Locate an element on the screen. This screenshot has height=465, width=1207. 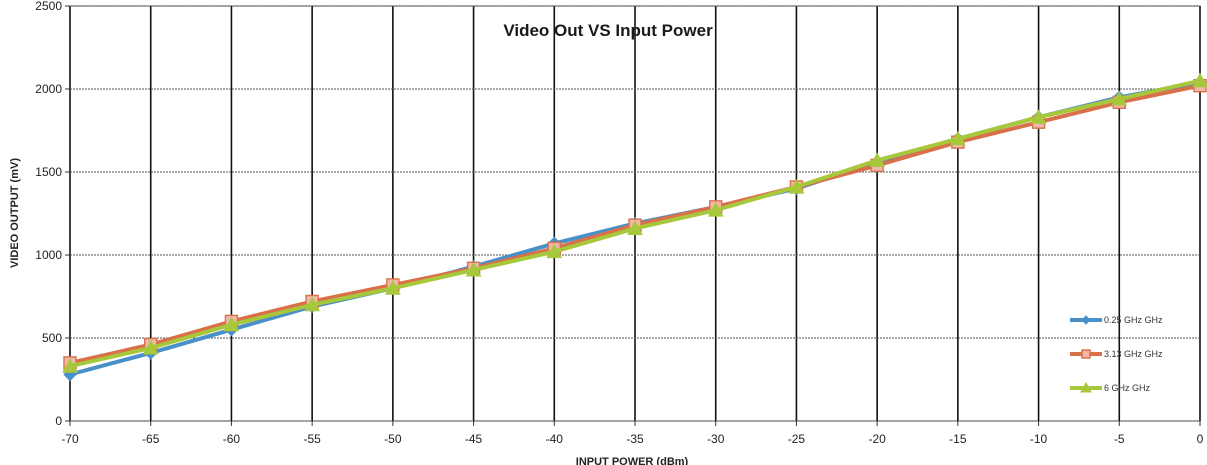
x-tick-label: -70 is located at coordinates (70, 439).